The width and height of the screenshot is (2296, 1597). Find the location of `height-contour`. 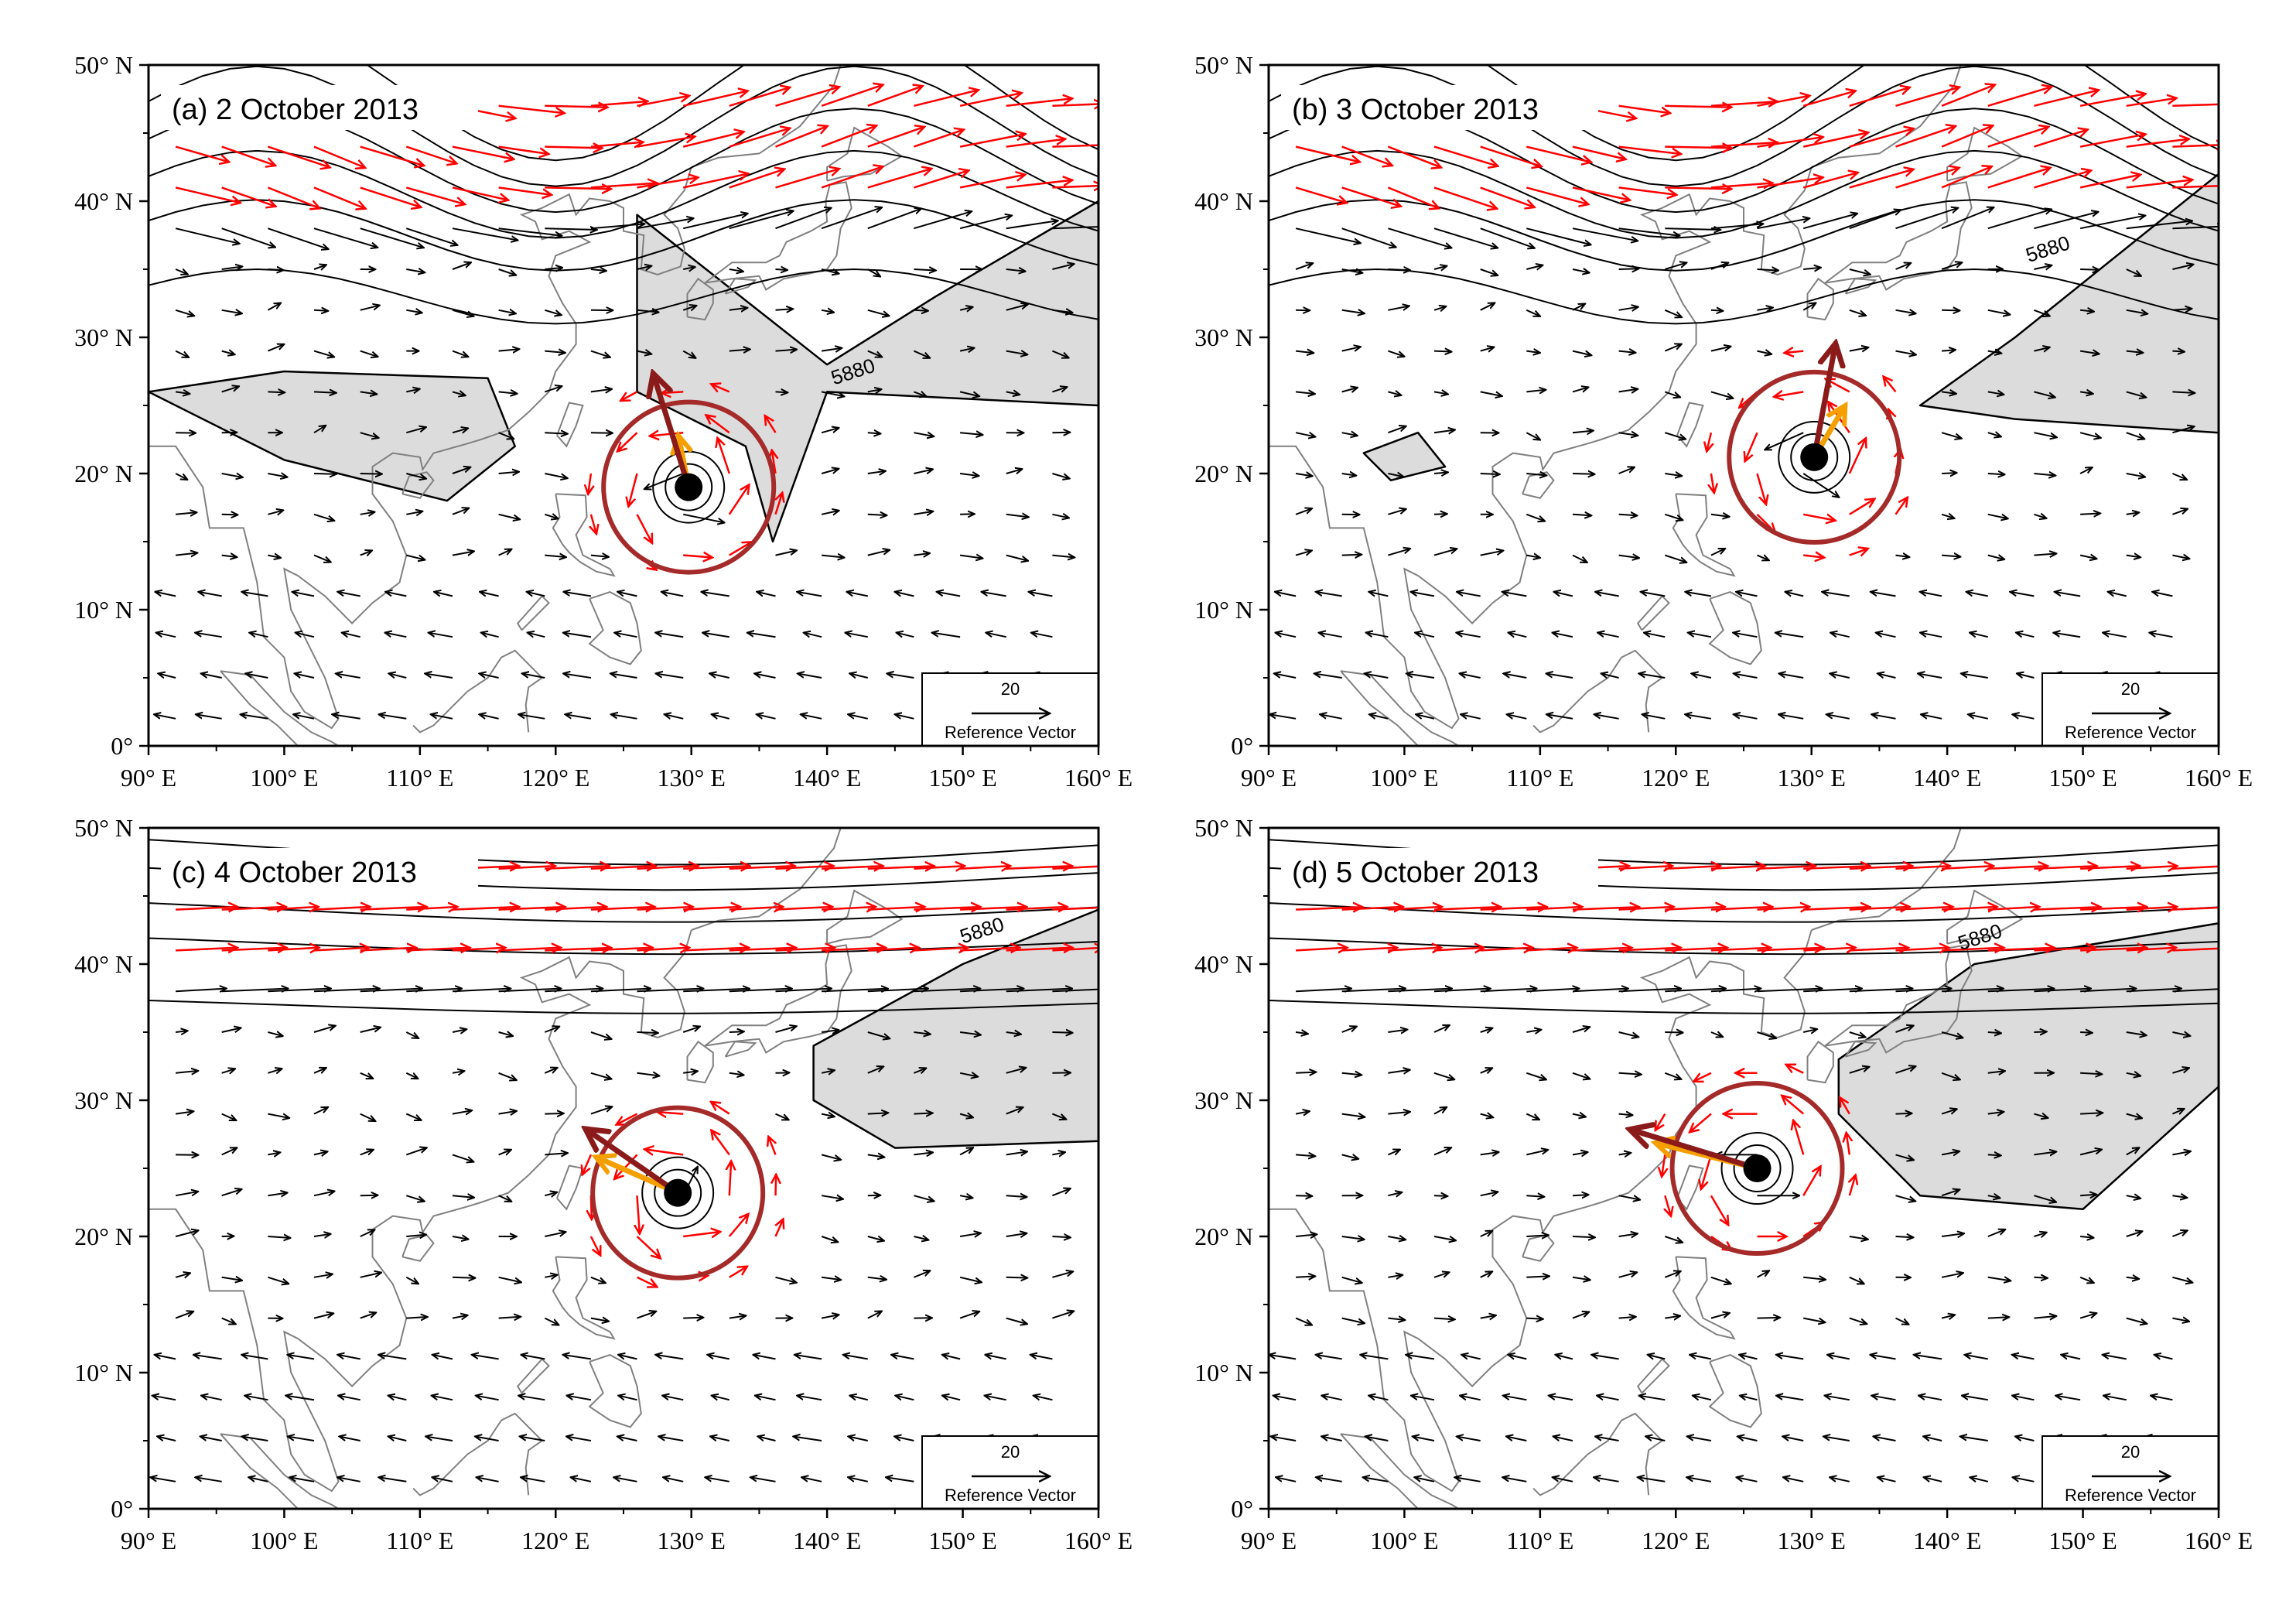

height-contour is located at coordinates (1852, 114).